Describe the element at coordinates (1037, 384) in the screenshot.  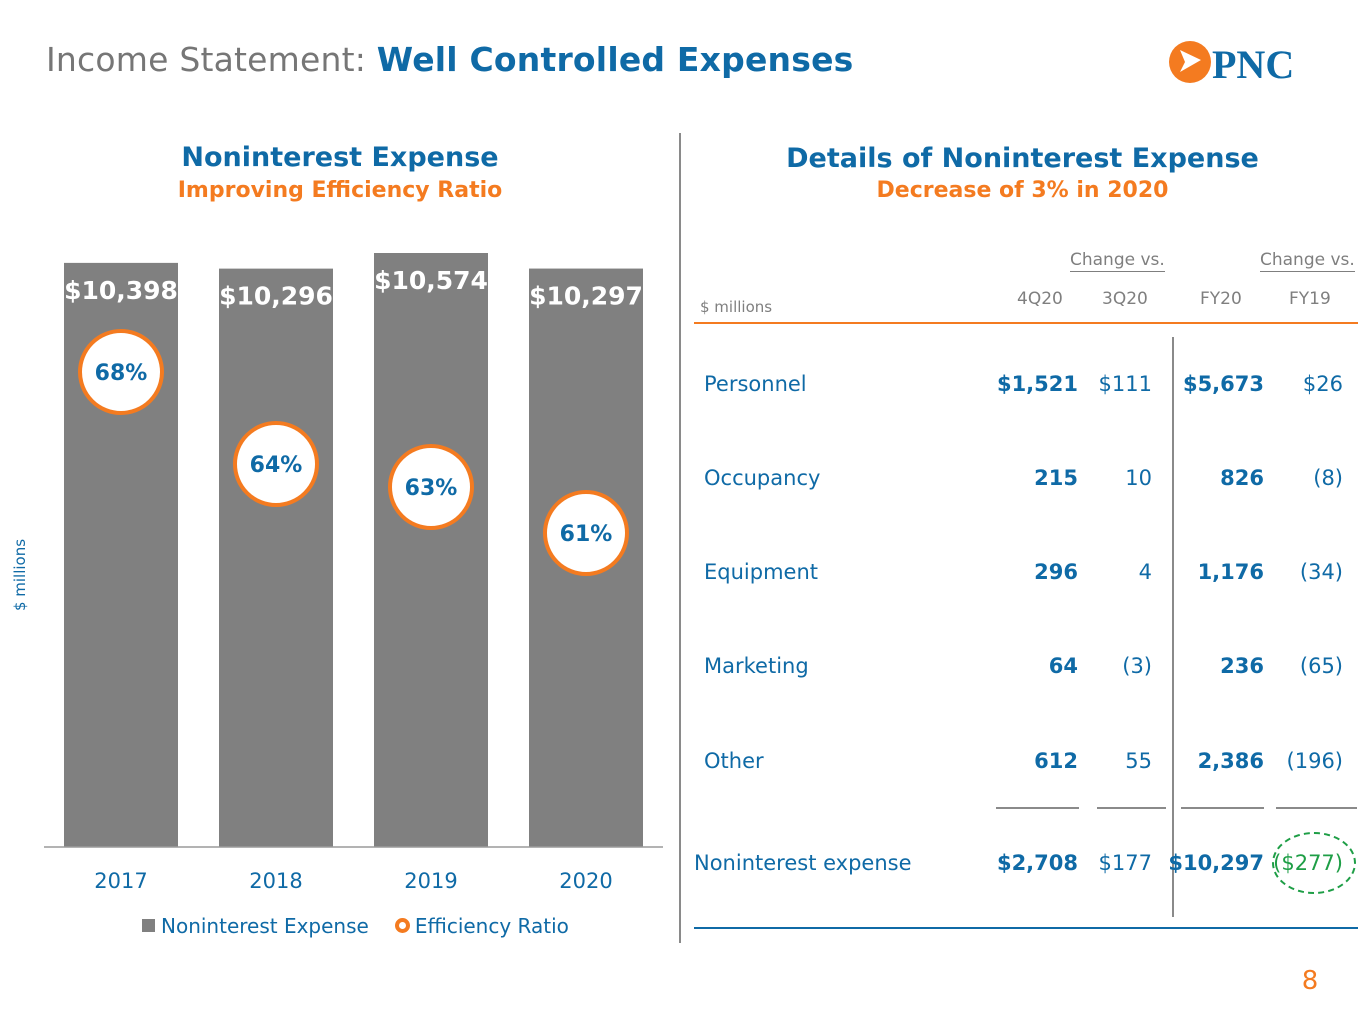
I see `cell-personnel-4q20: $1,521` at that location.